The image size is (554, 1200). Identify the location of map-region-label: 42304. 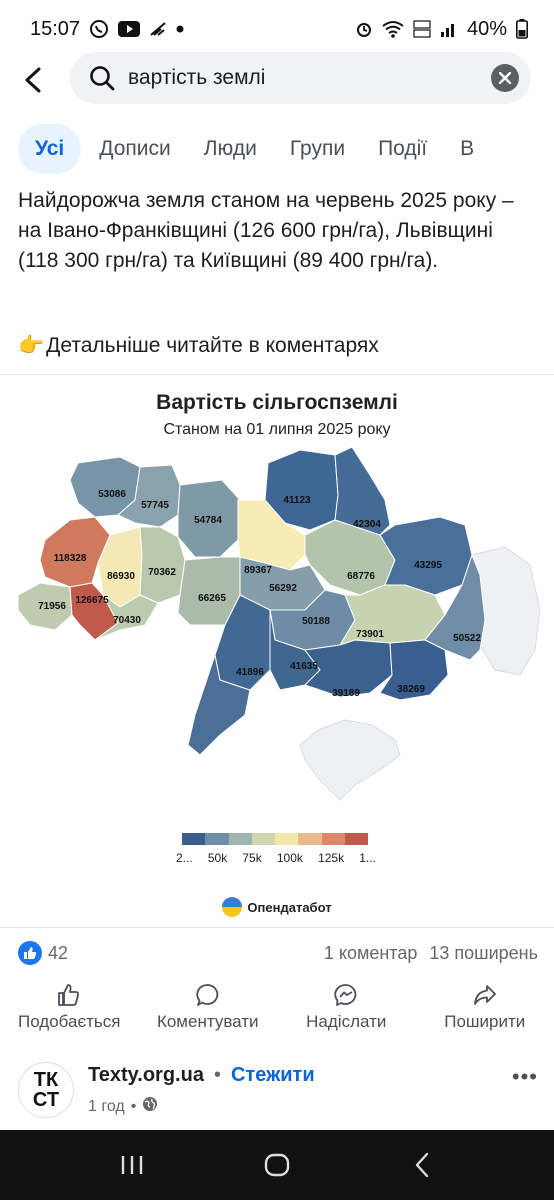
(367, 524).